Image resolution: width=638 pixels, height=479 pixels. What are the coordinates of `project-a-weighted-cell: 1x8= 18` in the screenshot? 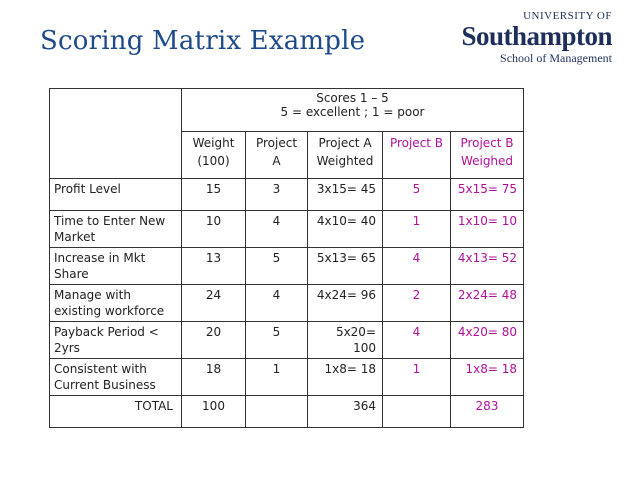 It's located at (345, 377).